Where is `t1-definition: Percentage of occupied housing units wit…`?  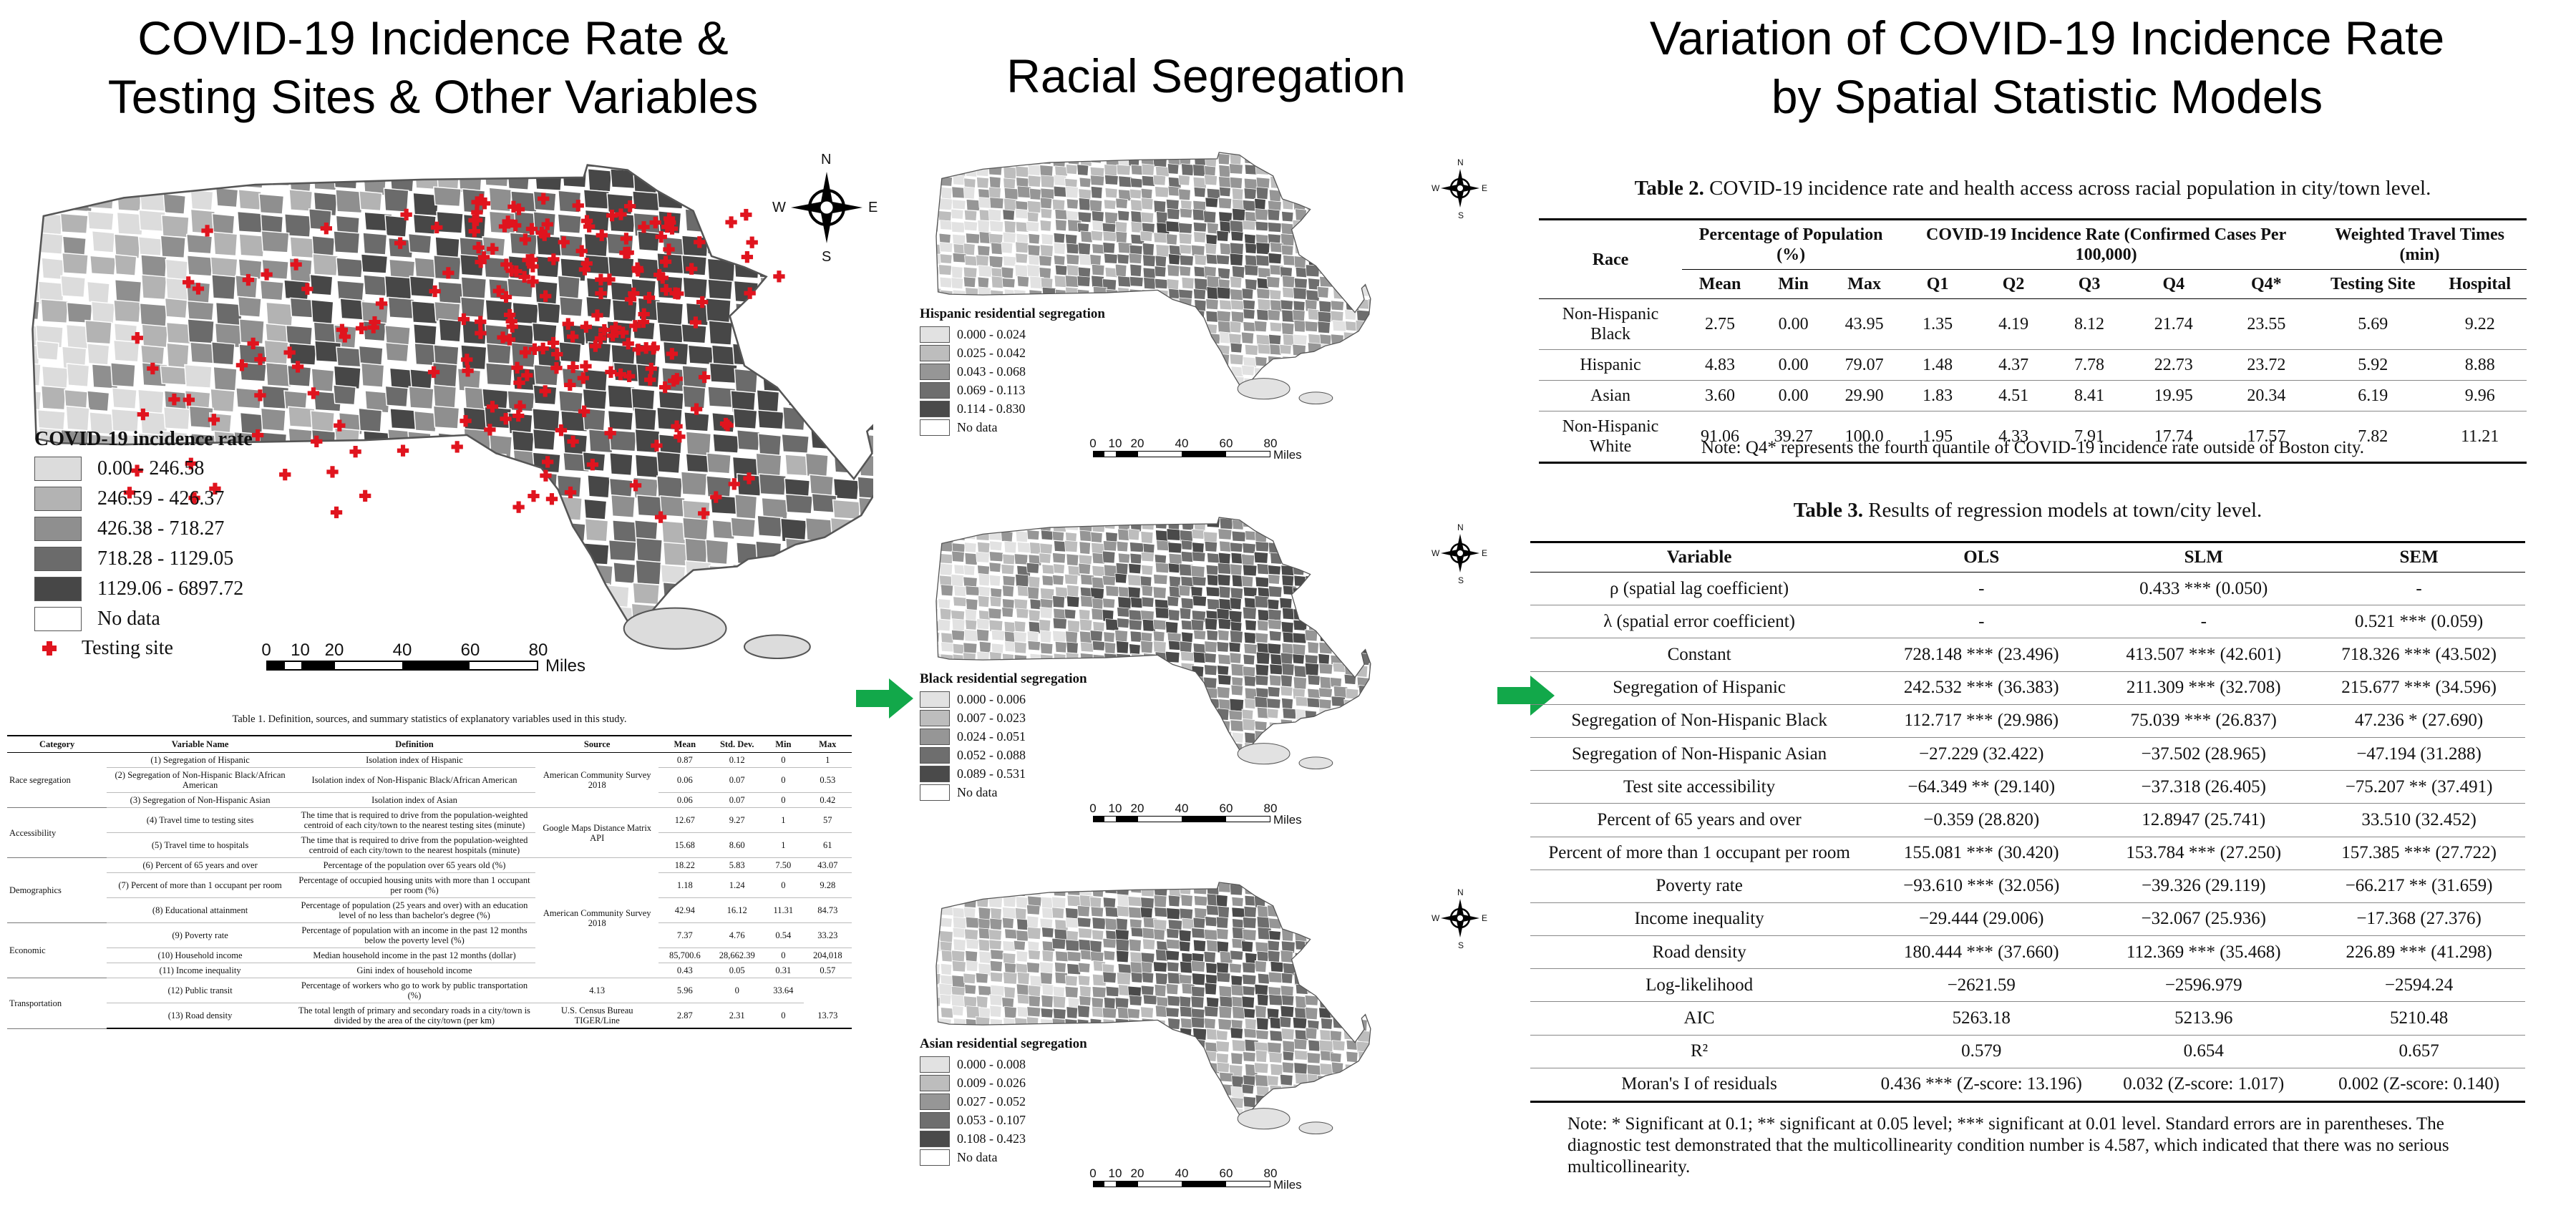
t1-definition: Percentage of occupied housing units wit… is located at coordinates (414, 885).